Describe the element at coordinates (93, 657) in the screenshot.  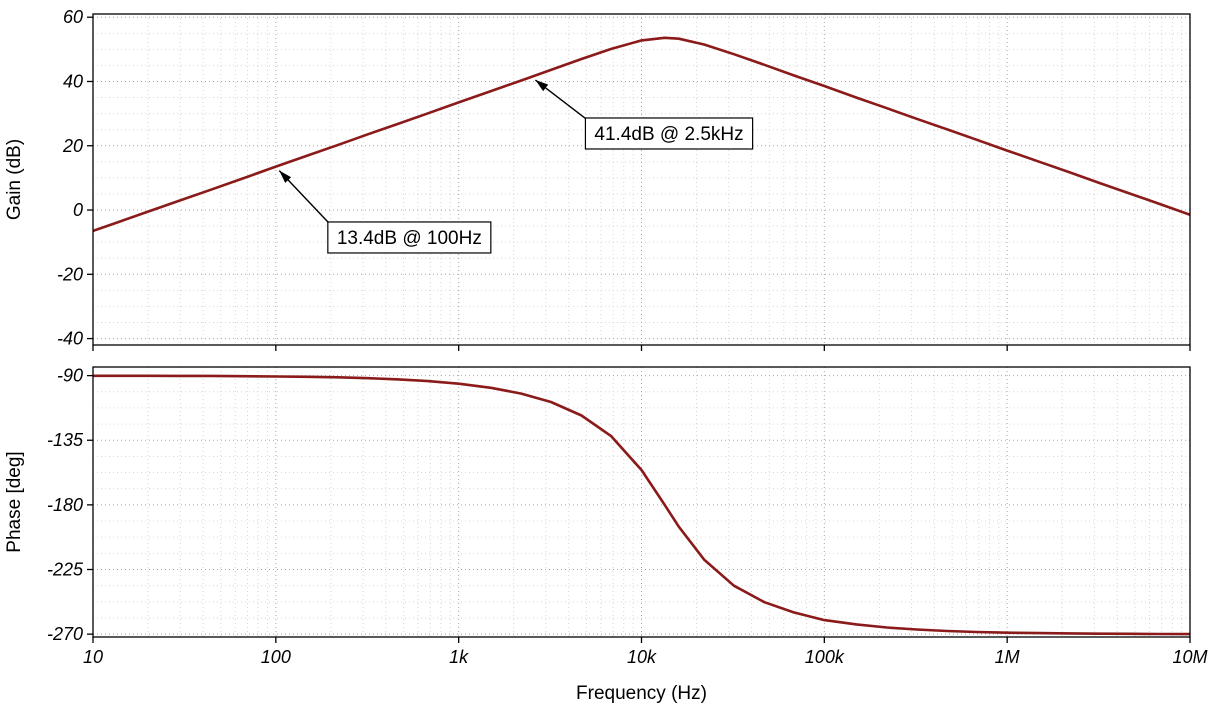
I see `xtick-label: 10` at that location.